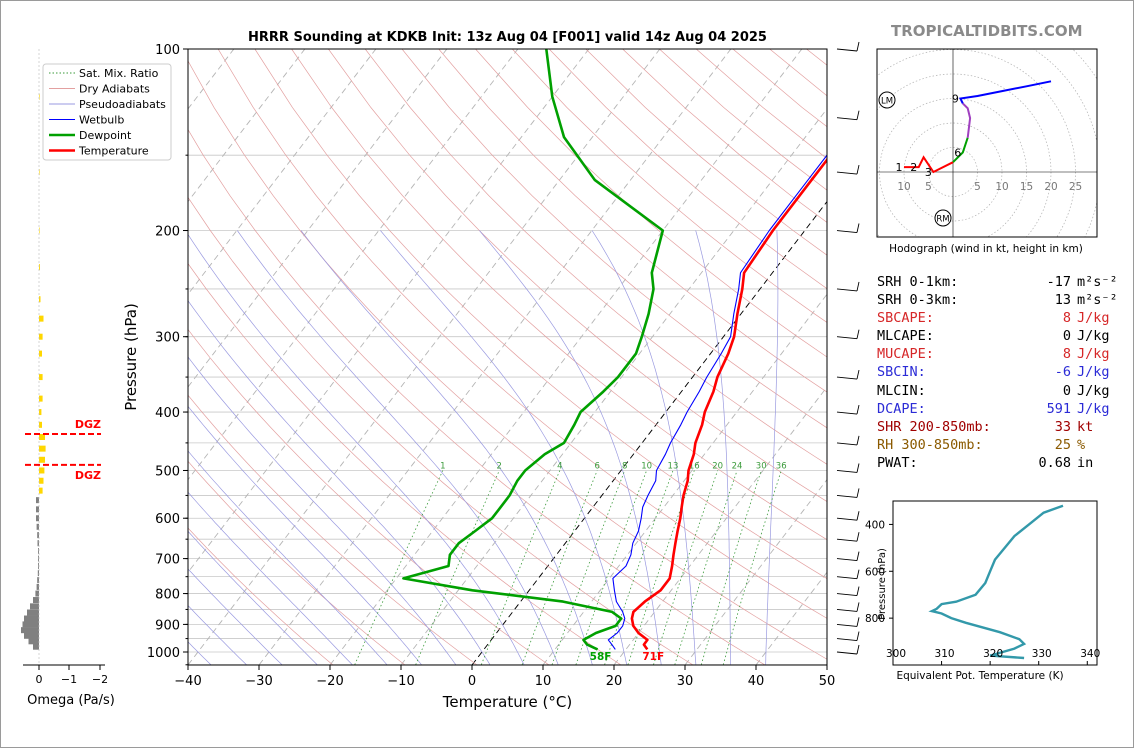 Image resolution: width=1134 pixels, height=748 pixels. I want to click on hodograph-trace, so click(960, 150).